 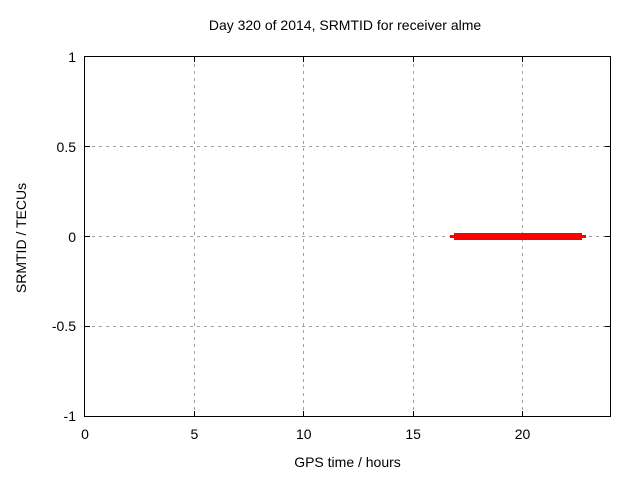 I want to click on x-tick-label: 0, so click(x=85, y=434).